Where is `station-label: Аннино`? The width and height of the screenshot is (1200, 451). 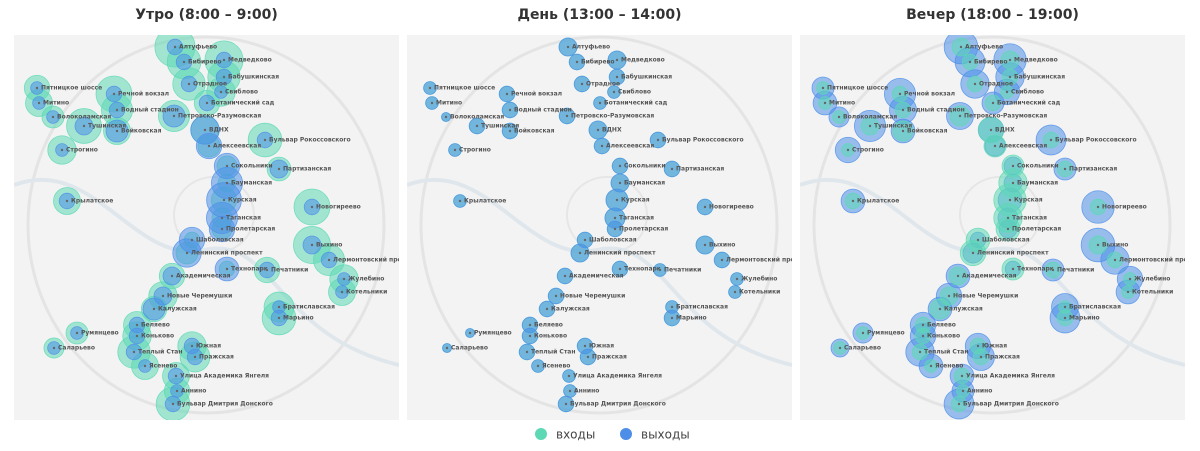
station-label: Аннино is located at coordinates (586, 391).